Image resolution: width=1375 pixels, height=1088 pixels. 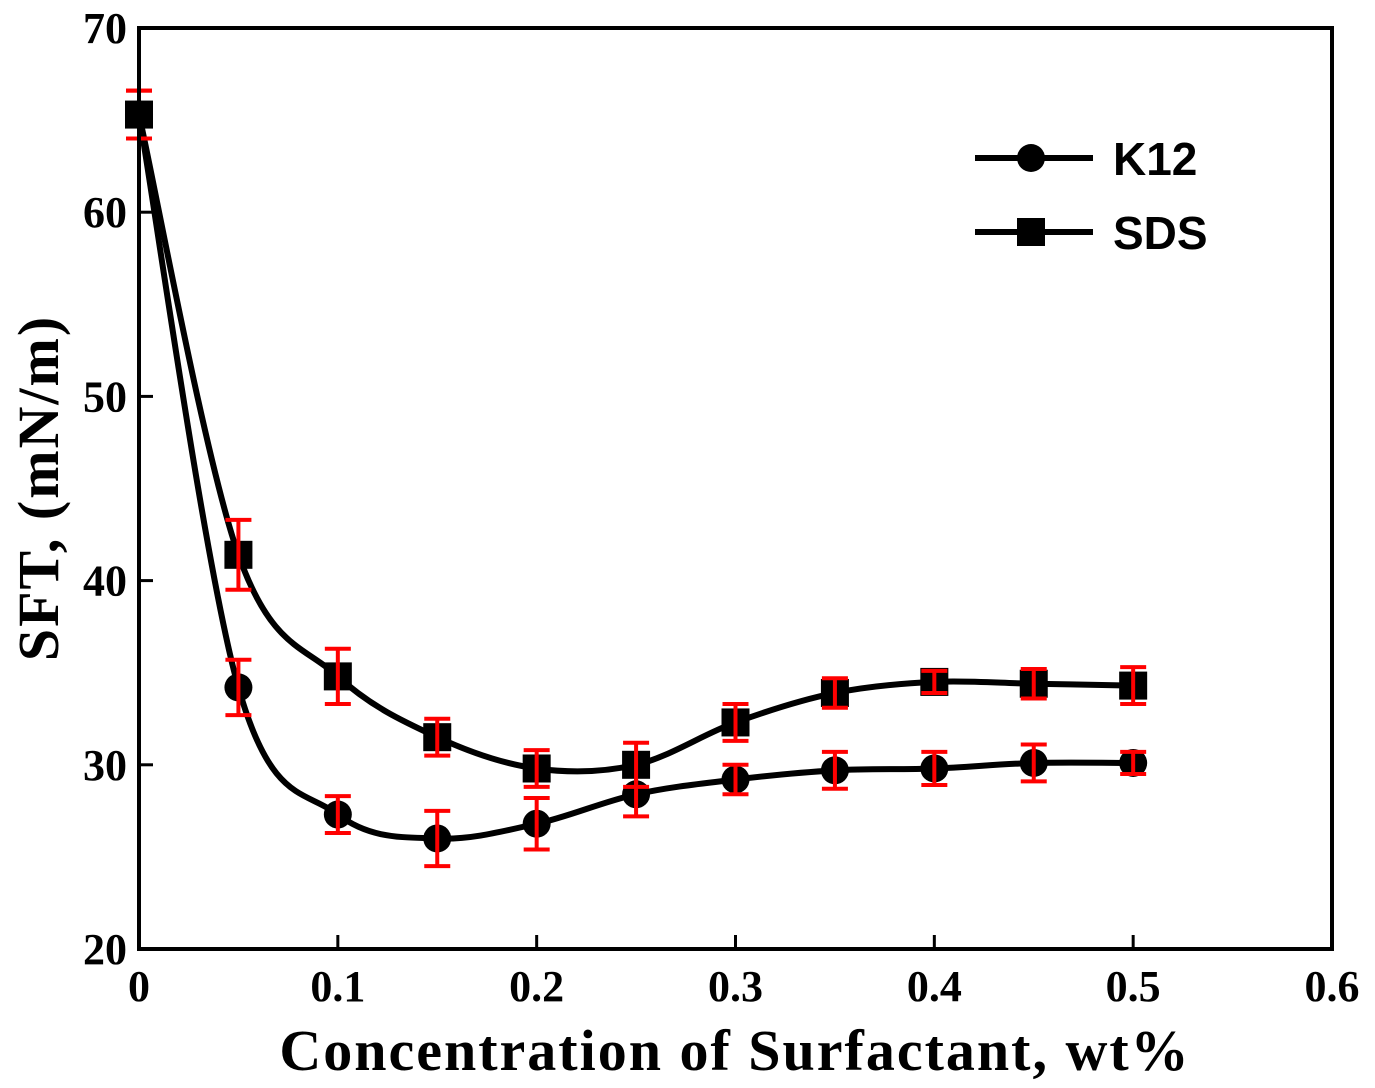 I want to click on x-tick-labels: 0 0.1 0.2 0.3 0.4 0.5 0.6, so click(x=744, y=986).